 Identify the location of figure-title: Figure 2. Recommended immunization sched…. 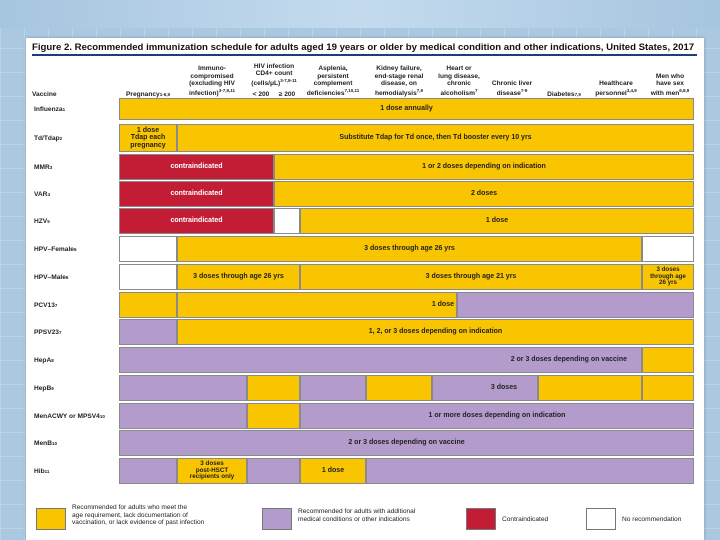
(363, 47).